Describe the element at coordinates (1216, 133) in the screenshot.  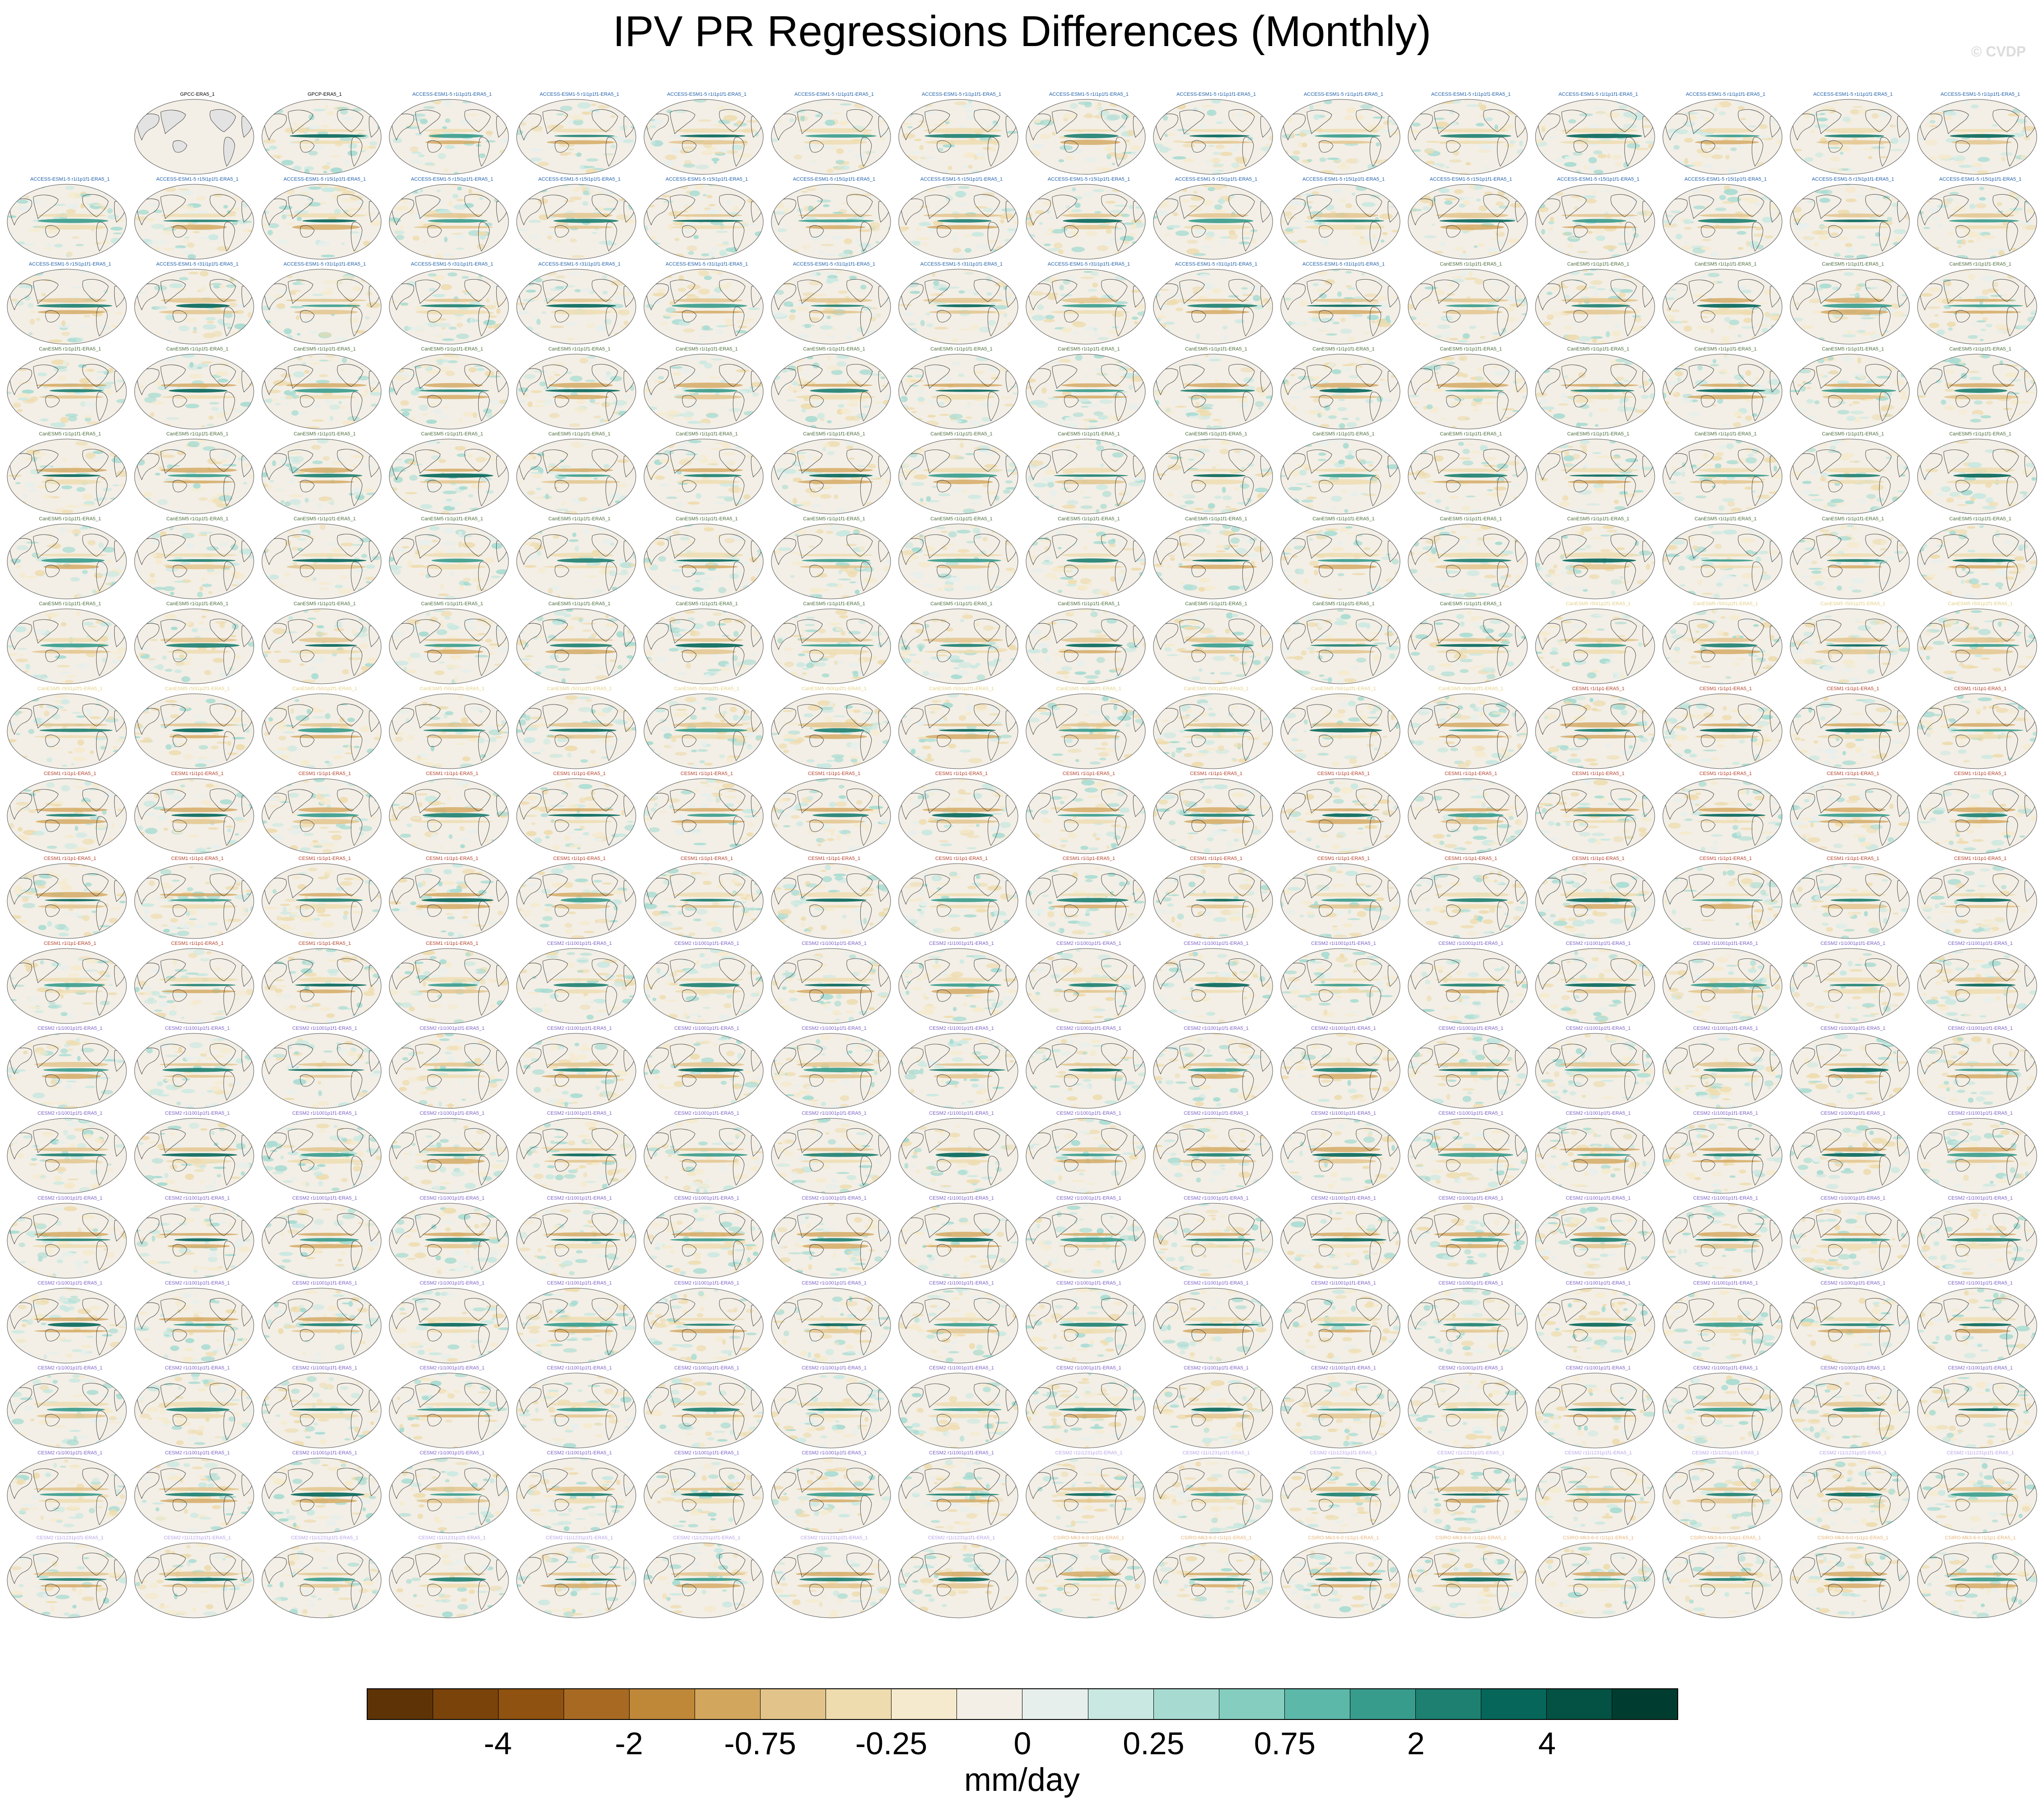
I see `map-panel: ACCESS-ESM1-5 r1i1p1f1-ERA5_1` at that location.